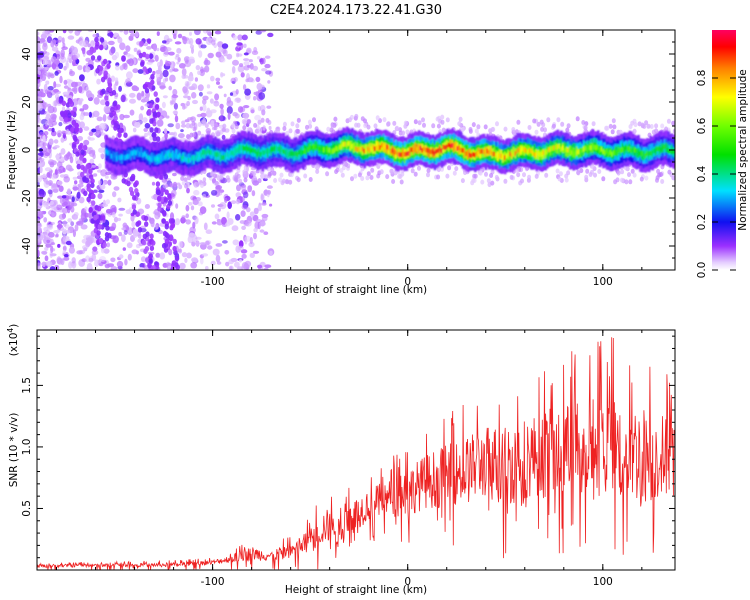 This screenshot has width=750, height=600. Describe the element at coordinates (743, 149) in the screenshot. I see `colorbar-label: Normalized spectral amplitude` at that location.